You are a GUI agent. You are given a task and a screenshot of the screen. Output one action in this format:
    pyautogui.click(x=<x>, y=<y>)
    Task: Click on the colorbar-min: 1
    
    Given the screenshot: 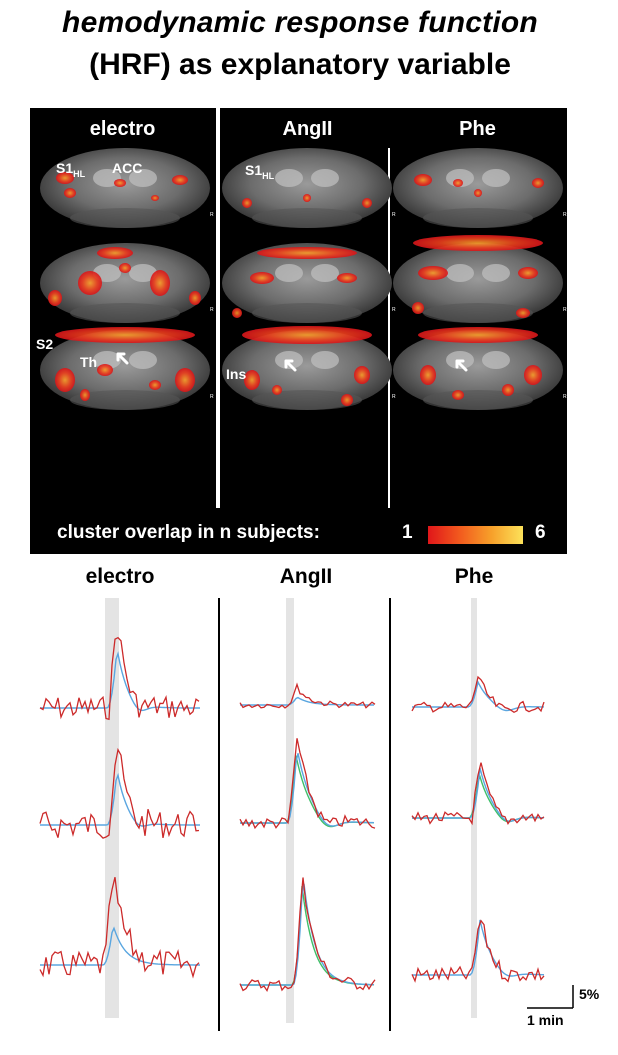 What is the action you would take?
    pyautogui.click(x=407, y=532)
    